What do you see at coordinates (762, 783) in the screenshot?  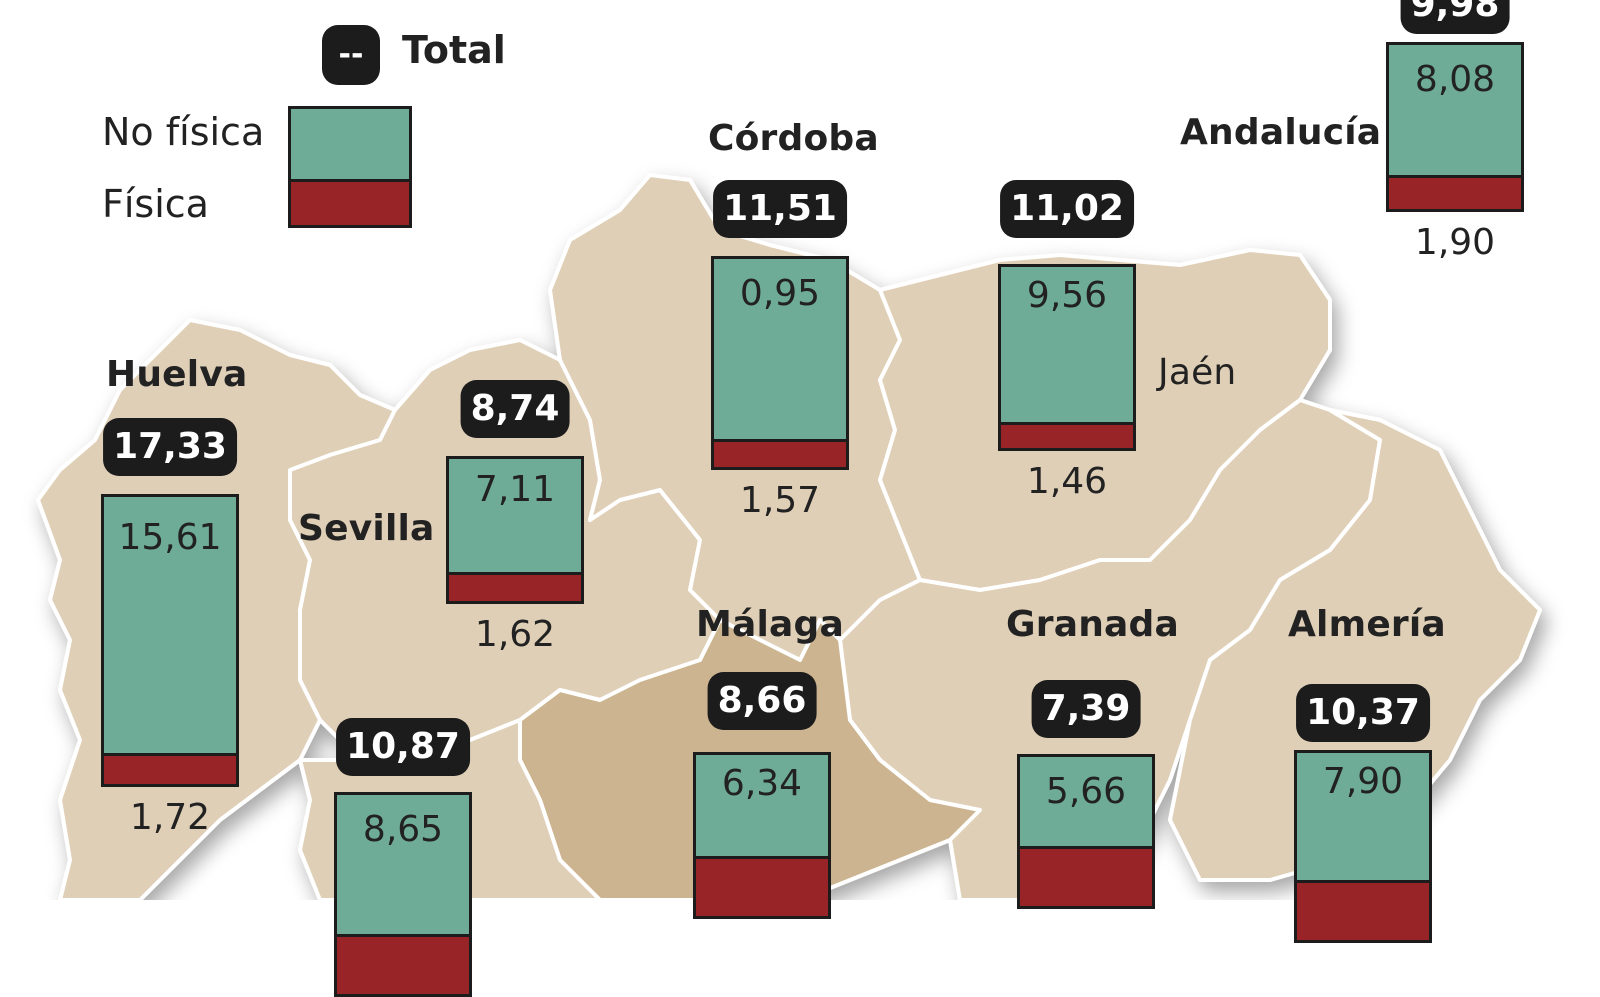 I see `value-no-fisica: 6,34` at bounding box center [762, 783].